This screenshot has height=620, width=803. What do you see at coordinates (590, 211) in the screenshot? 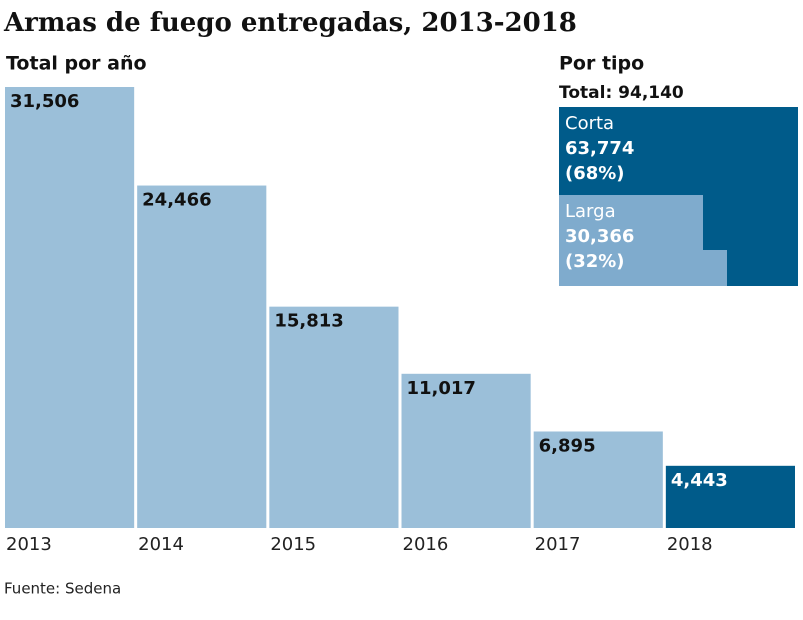
I see `inset-name: Larga` at bounding box center [590, 211].